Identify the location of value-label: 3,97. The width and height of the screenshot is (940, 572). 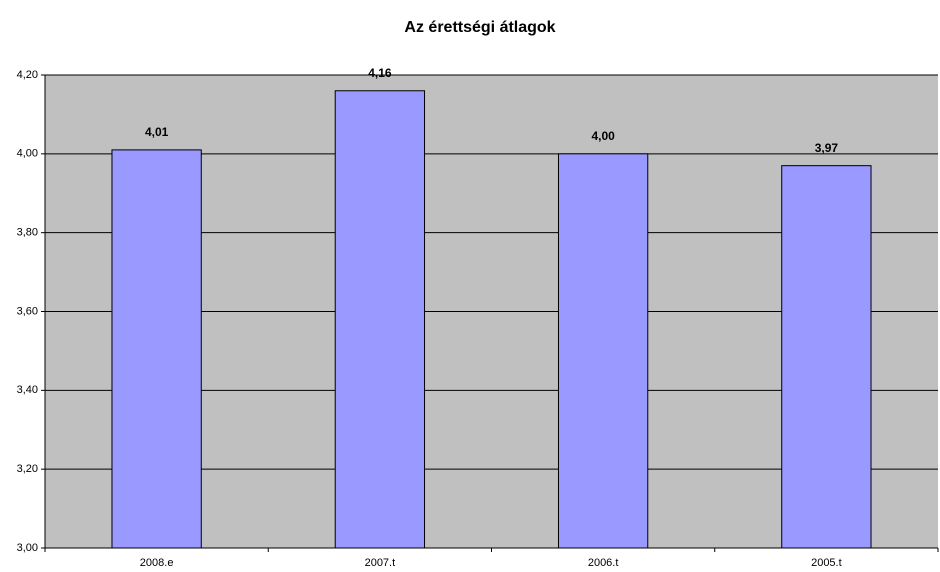
(827, 148).